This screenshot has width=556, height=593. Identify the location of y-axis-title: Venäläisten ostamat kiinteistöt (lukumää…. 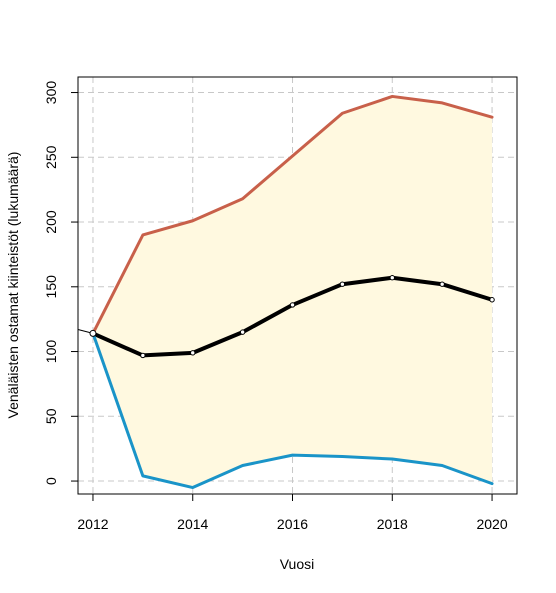
(13, 285).